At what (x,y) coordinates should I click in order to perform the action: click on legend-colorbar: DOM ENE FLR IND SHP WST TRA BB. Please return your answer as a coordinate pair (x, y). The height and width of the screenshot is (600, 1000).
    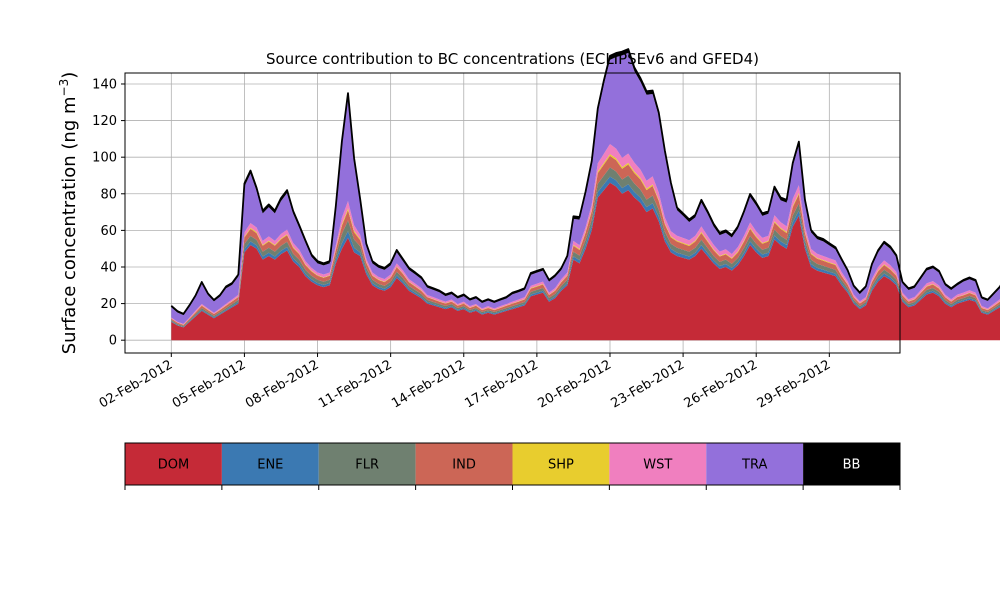
    Looking at the image, I should click on (512, 466).